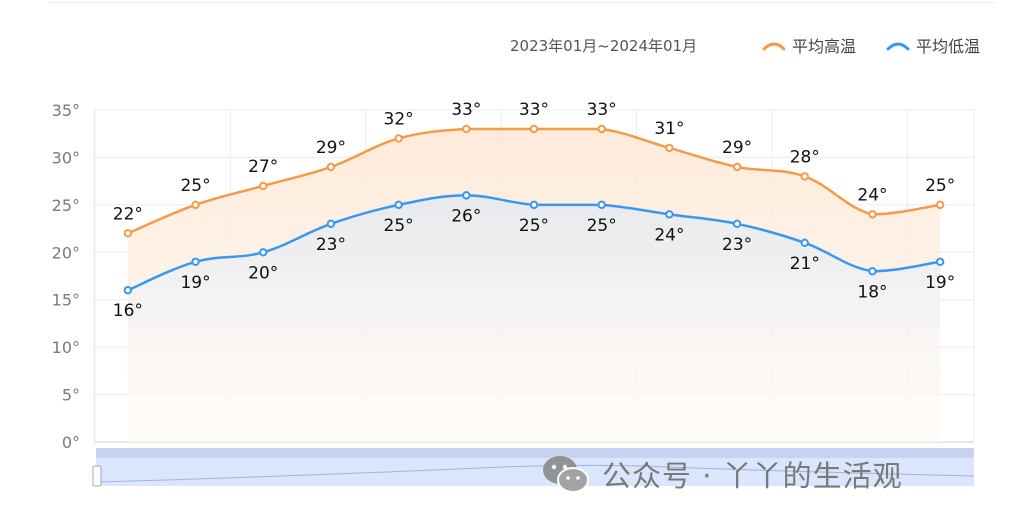  I want to click on legend-high-icon, so click(774, 46).